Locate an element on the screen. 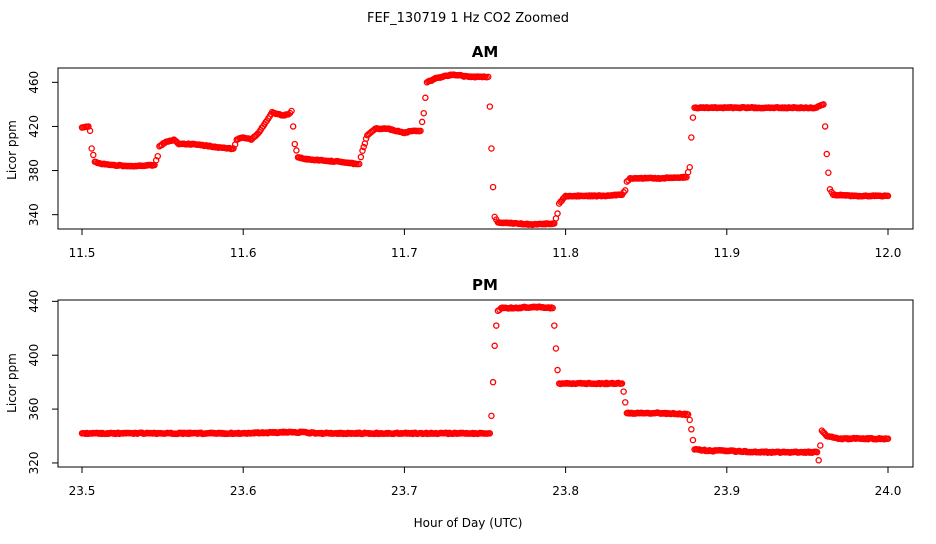 This screenshot has height=544, width=936. am-x-tick-label: 12.0 is located at coordinates (888, 253).